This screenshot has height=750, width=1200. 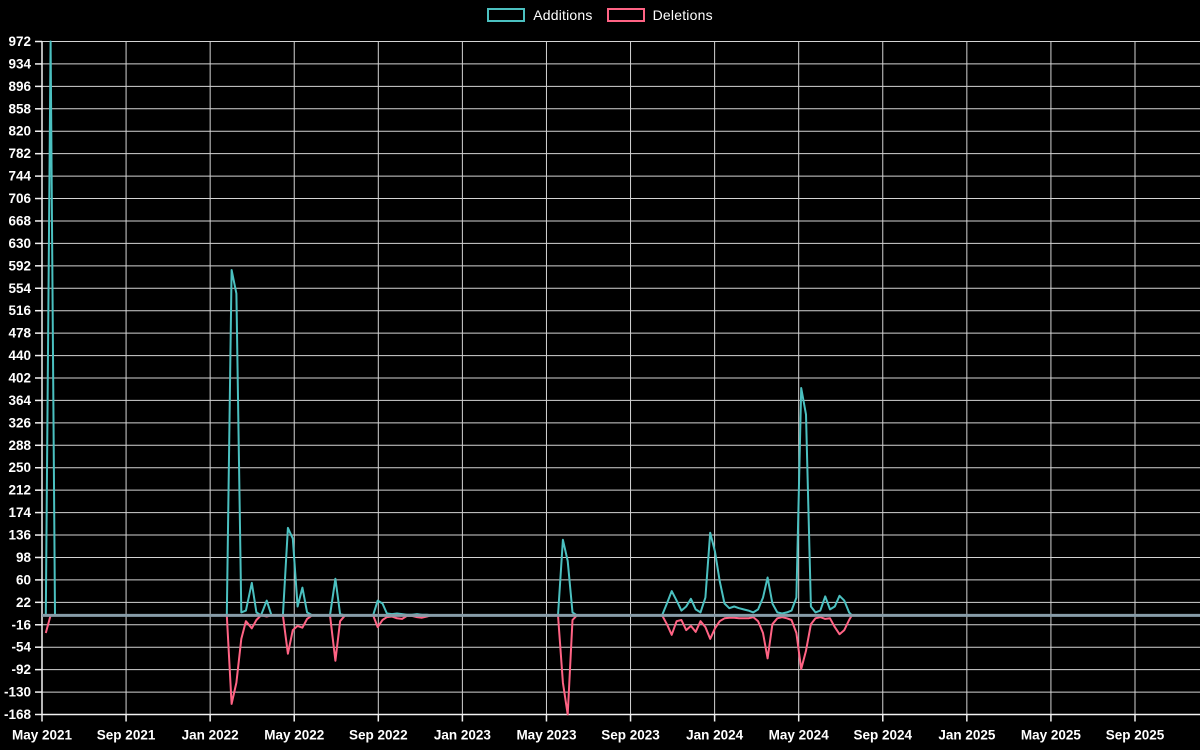 I want to click on y-tick-label: 934, so click(x=19, y=63).